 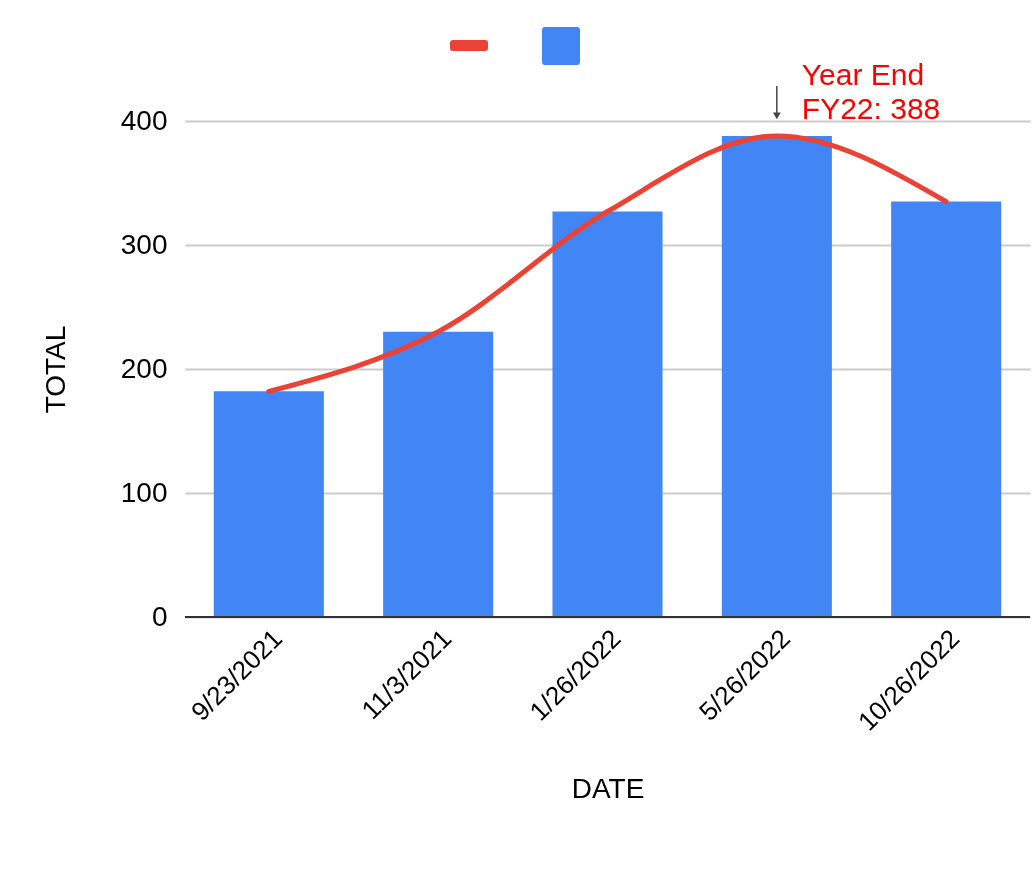 I want to click on y-axis-title: TOTAL, so click(x=55, y=369).